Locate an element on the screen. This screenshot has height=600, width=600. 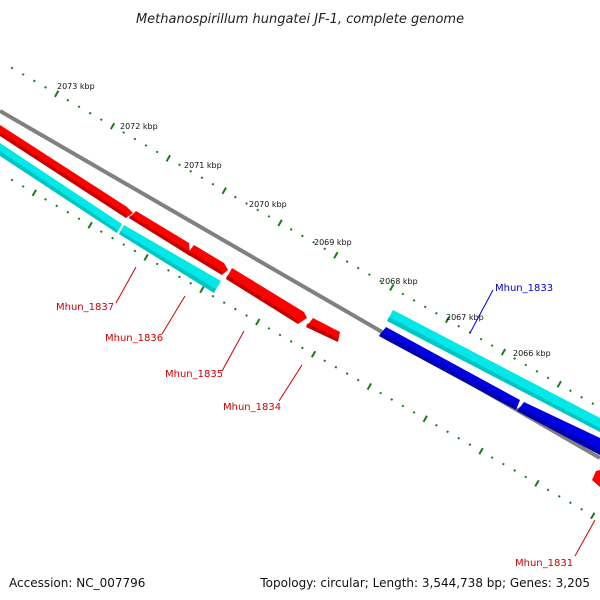
gene-label-mhun-1834: Mhun_1834 is located at coordinates (252, 407).